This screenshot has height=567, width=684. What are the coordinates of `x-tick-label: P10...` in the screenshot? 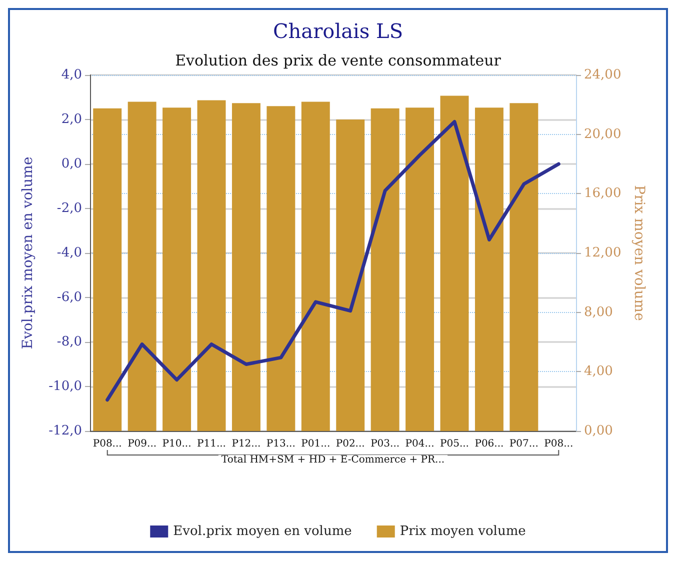 It's located at (177, 444).